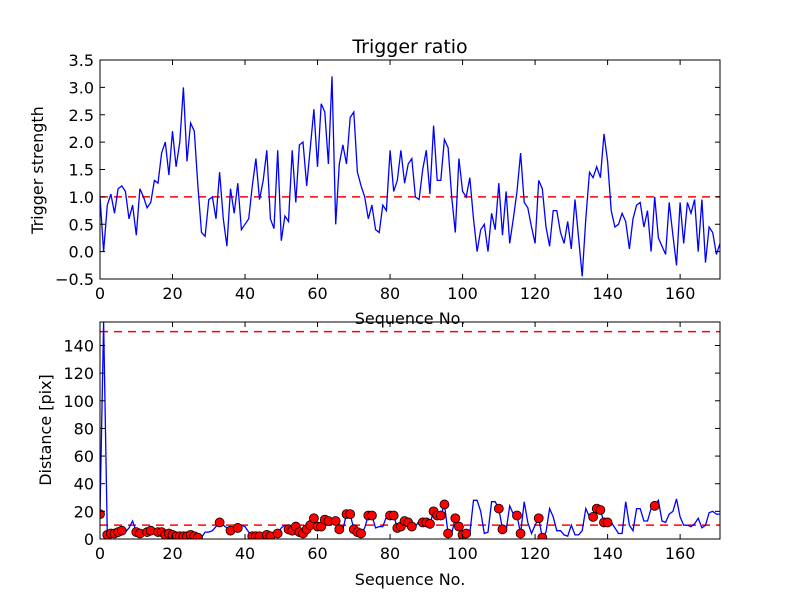 This screenshot has height=604, width=800. What do you see at coordinates (81, 170) in the screenshot?
I see `y-tick-label: 1.5` at bounding box center [81, 170].